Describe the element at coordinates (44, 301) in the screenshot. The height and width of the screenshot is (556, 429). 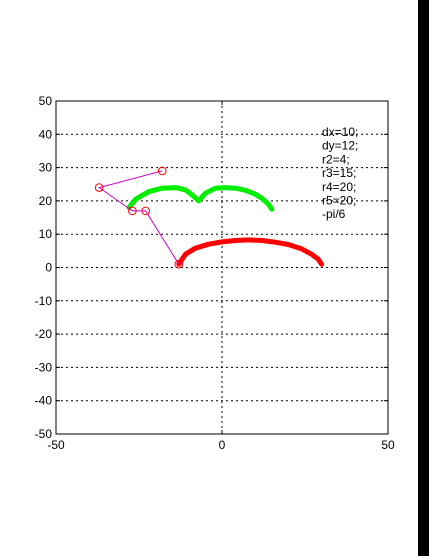
I see `y-tick-label: -10` at that location.